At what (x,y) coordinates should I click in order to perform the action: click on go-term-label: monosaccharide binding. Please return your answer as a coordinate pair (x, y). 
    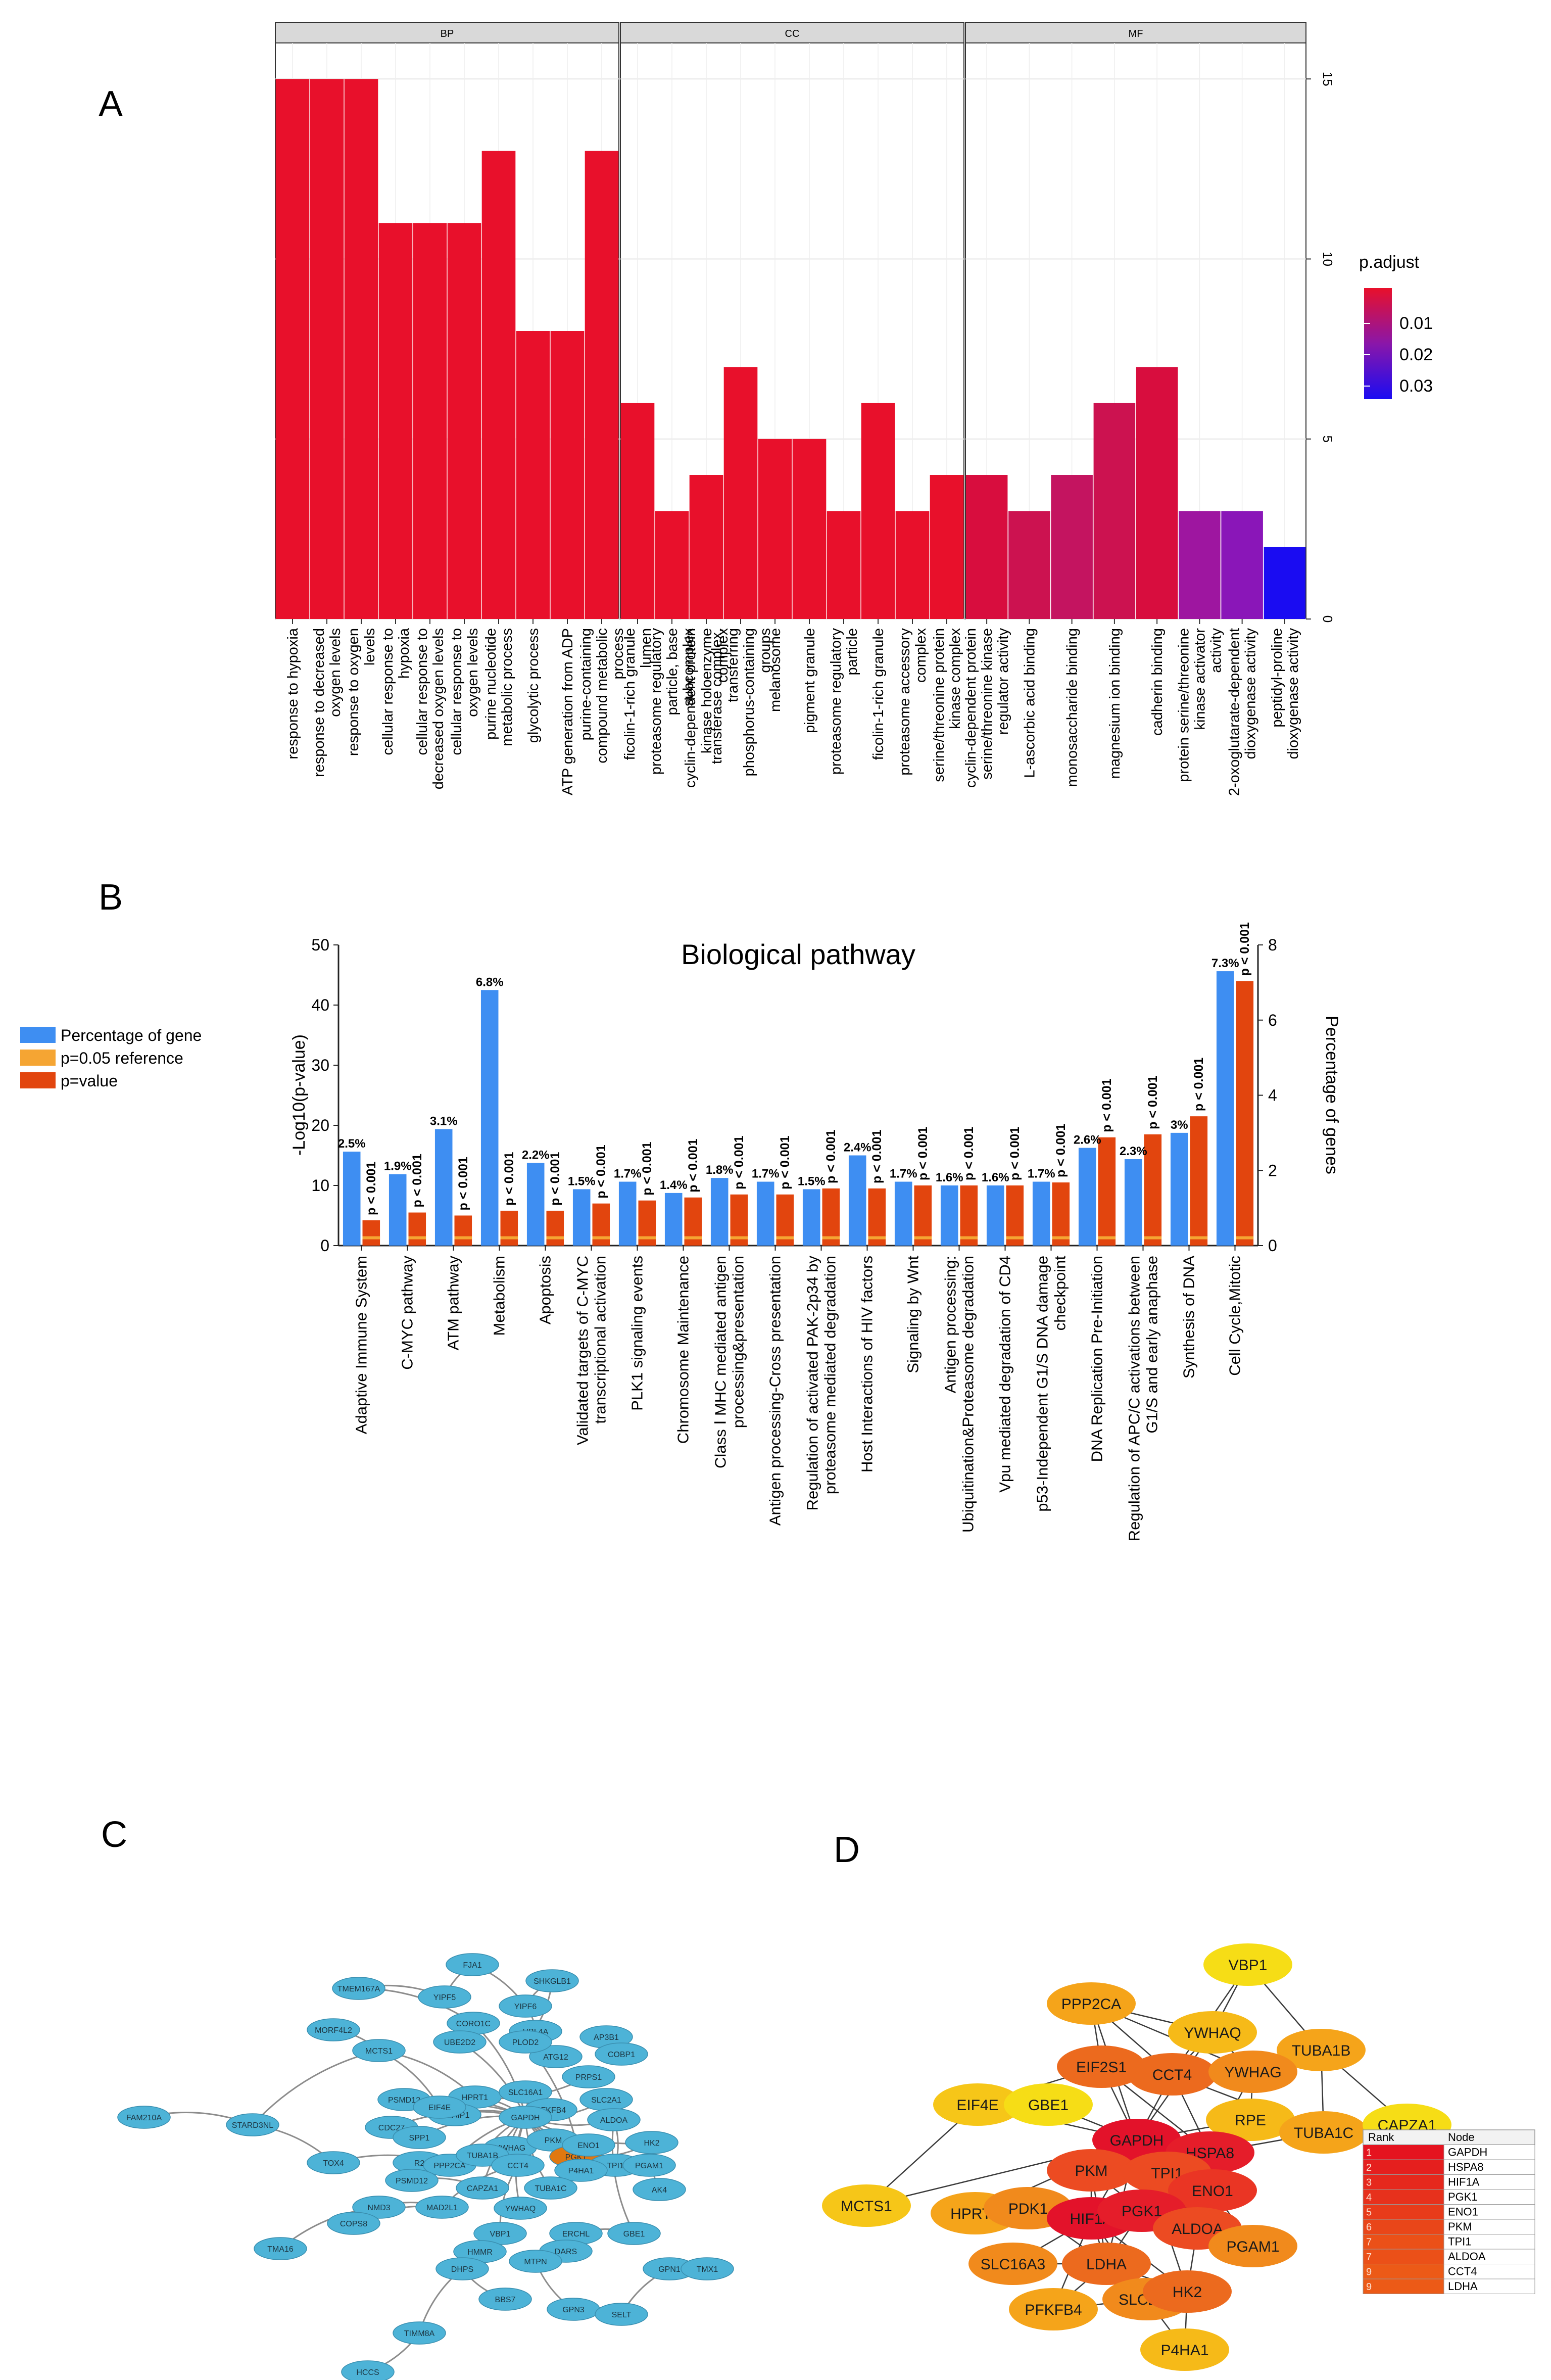
    Looking at the image, I should click on (1072, 707).